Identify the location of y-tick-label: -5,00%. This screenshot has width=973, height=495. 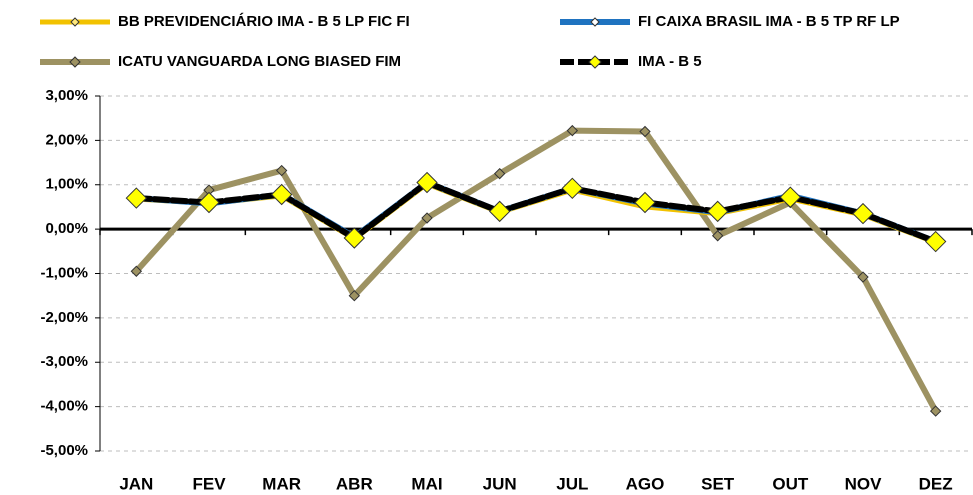
(64, 450).